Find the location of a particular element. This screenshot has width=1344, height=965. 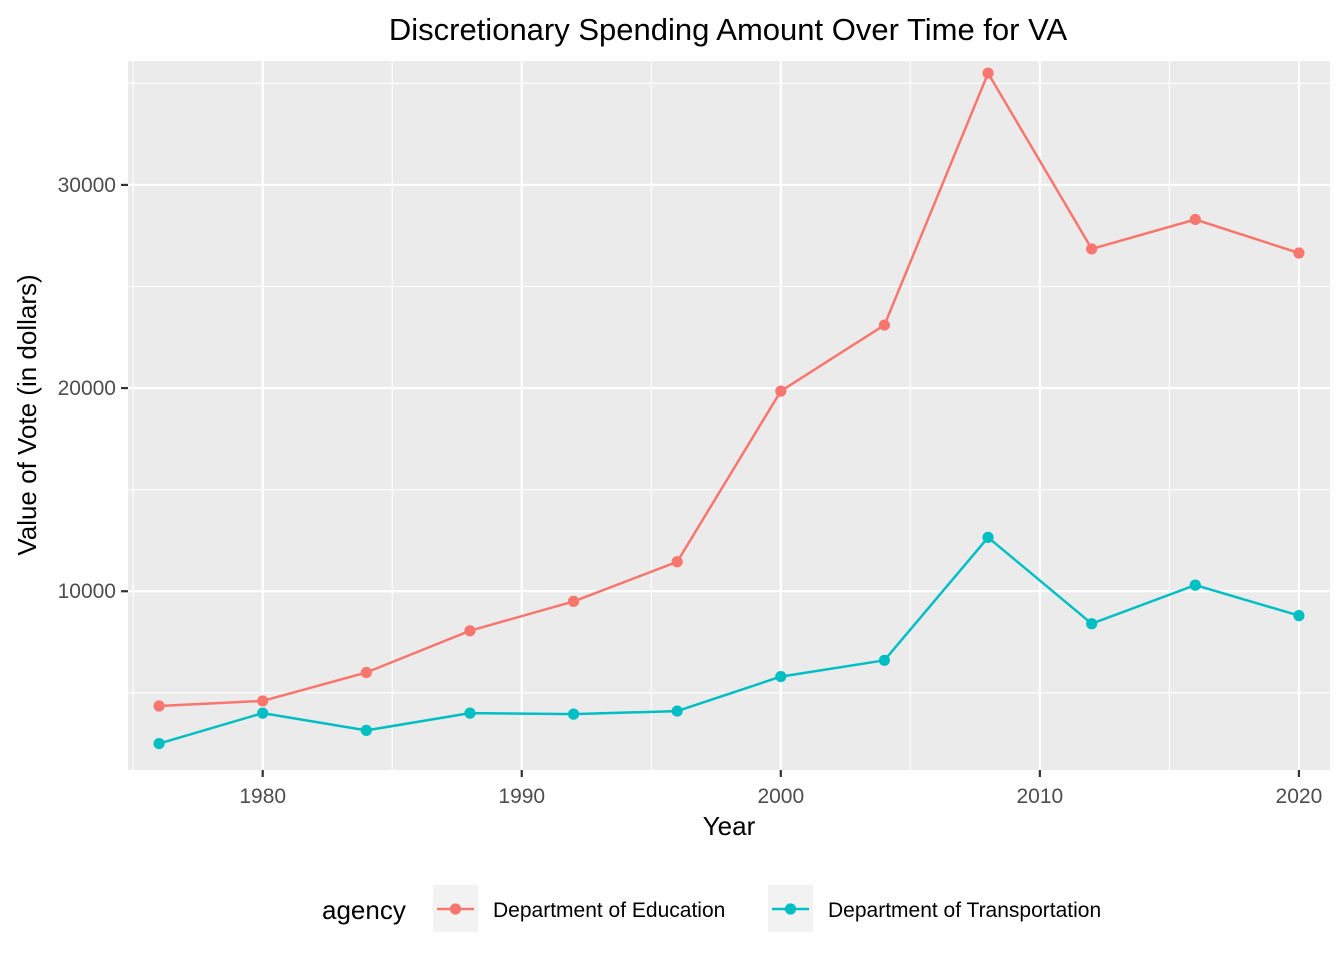

y-axis-title: Value of Vote (in dollars) is located at coordinates (27, 414).